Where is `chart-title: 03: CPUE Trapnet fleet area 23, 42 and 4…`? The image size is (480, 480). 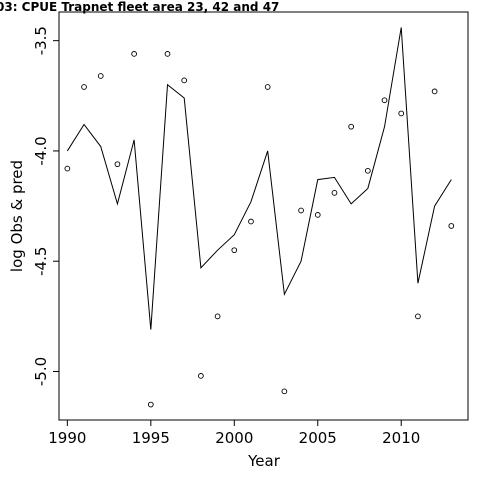 chart-title: 03: CPUE Trapnet fleet area 23, 42 and 4… is located at coordinates (139, 7).